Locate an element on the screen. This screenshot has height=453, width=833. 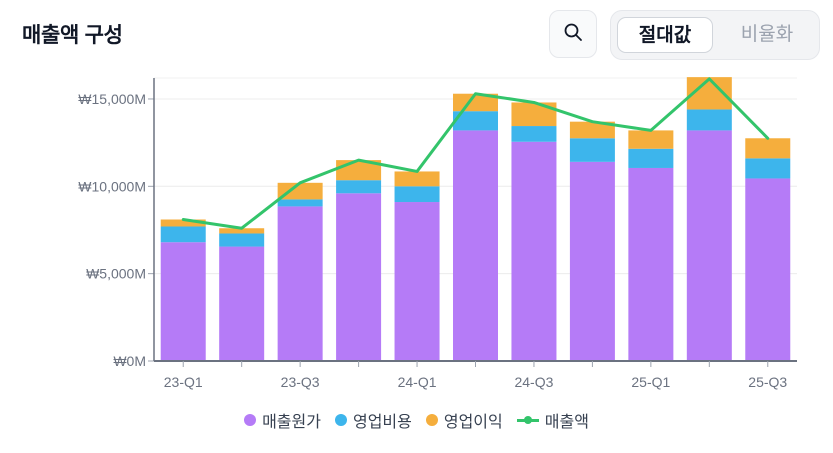
legend-label-revenue: 매출액 is located at coordinates (566, 422).